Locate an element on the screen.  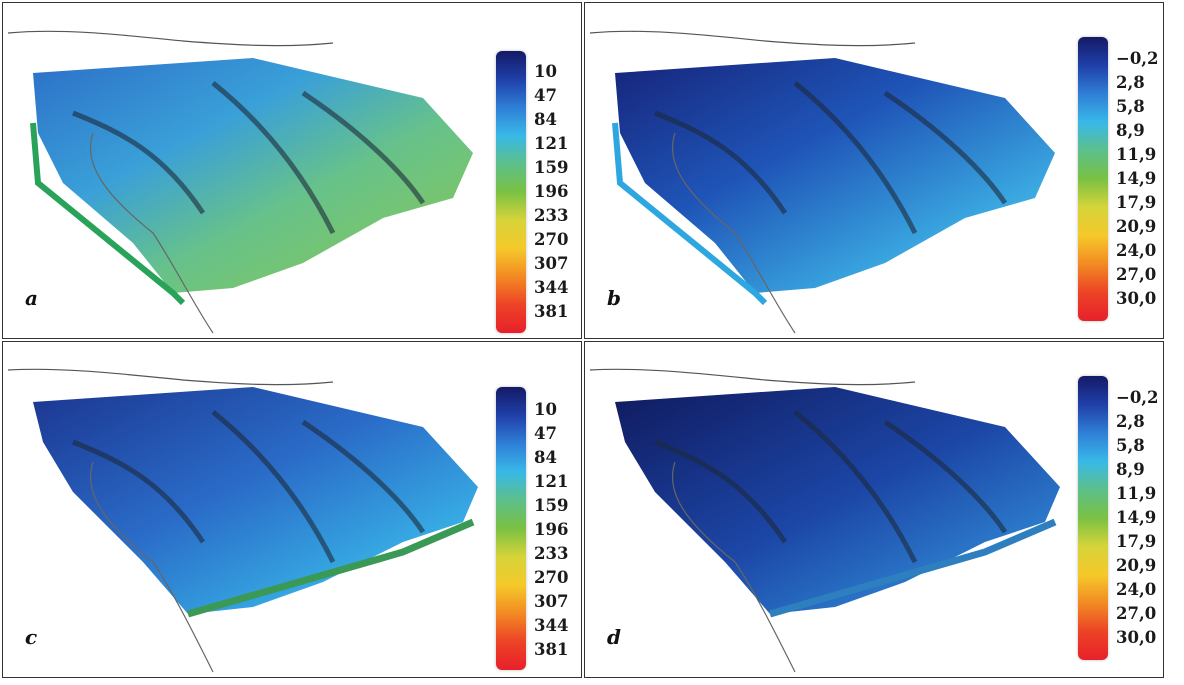
colorbar-ticks-a: 10 47 84 121 159 196 233 270 307 344 381 is located at coordinates (551, 192).